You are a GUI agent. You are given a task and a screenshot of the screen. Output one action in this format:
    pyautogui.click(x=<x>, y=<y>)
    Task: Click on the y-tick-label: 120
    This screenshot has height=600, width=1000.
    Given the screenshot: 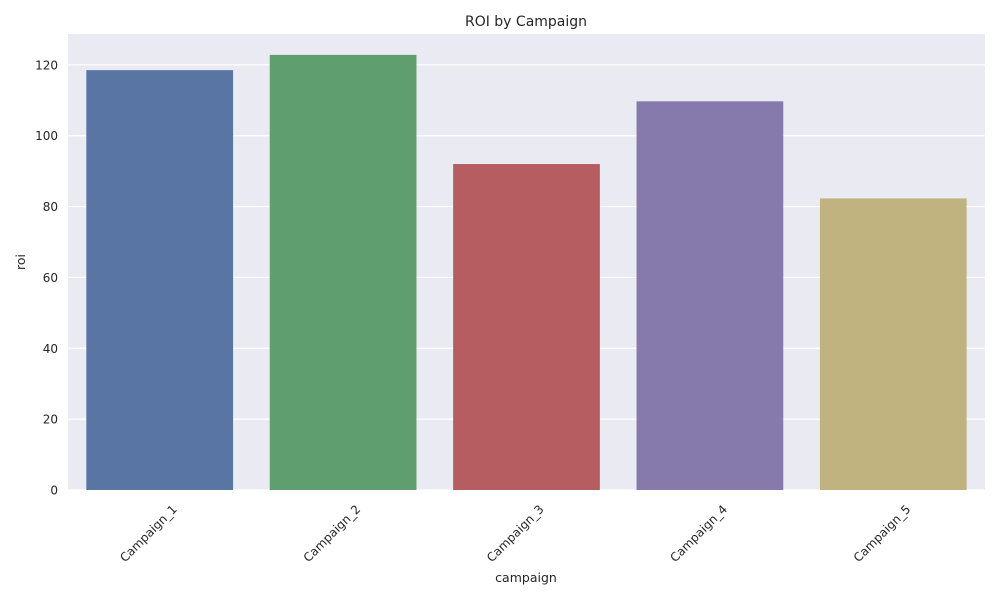 What is the action you would take?
    pyautogui.click(x=46, y=65)
    